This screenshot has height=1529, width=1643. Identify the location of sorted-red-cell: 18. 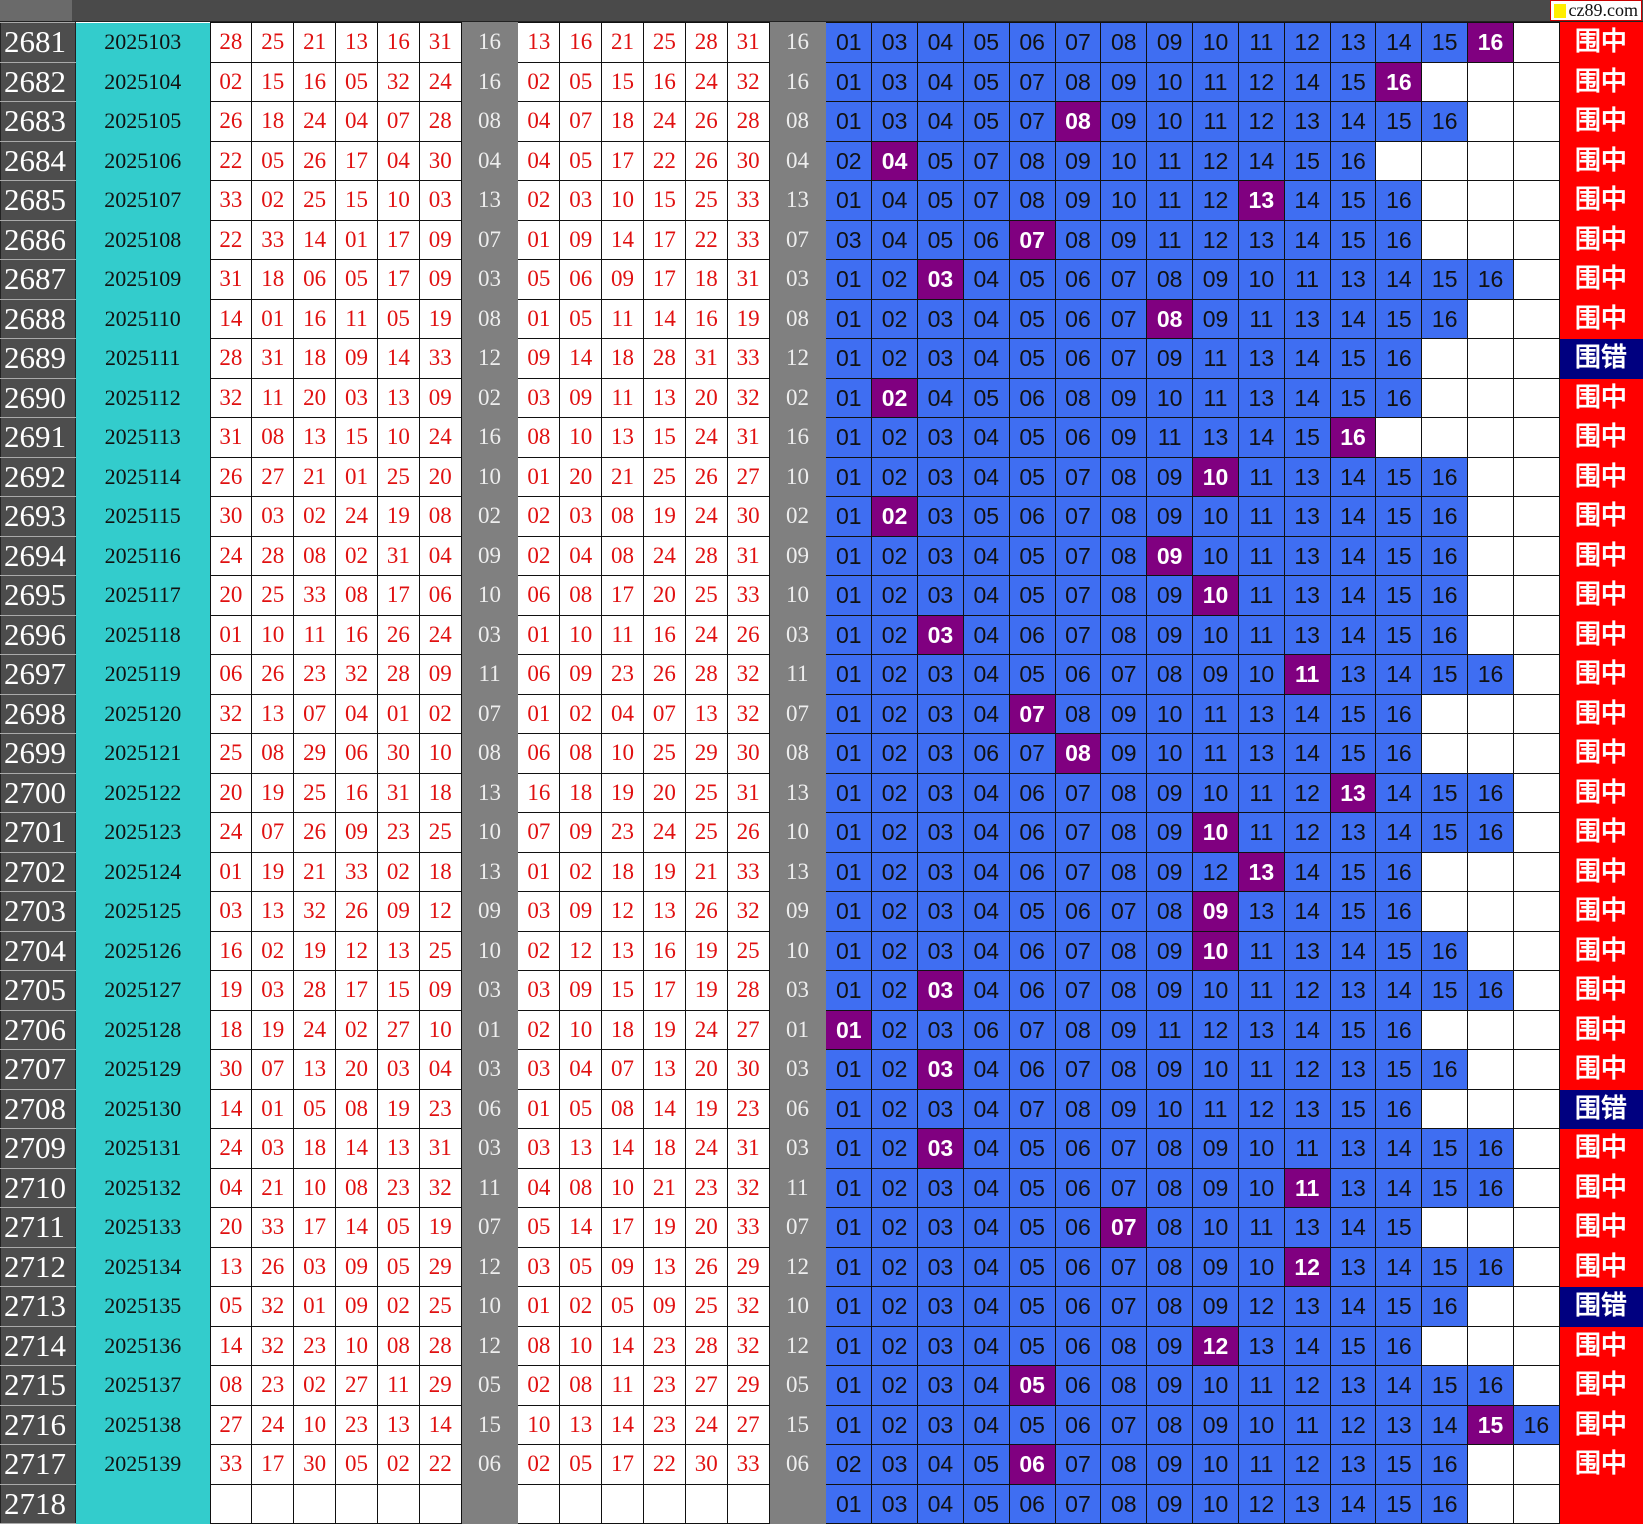
(706, 279).